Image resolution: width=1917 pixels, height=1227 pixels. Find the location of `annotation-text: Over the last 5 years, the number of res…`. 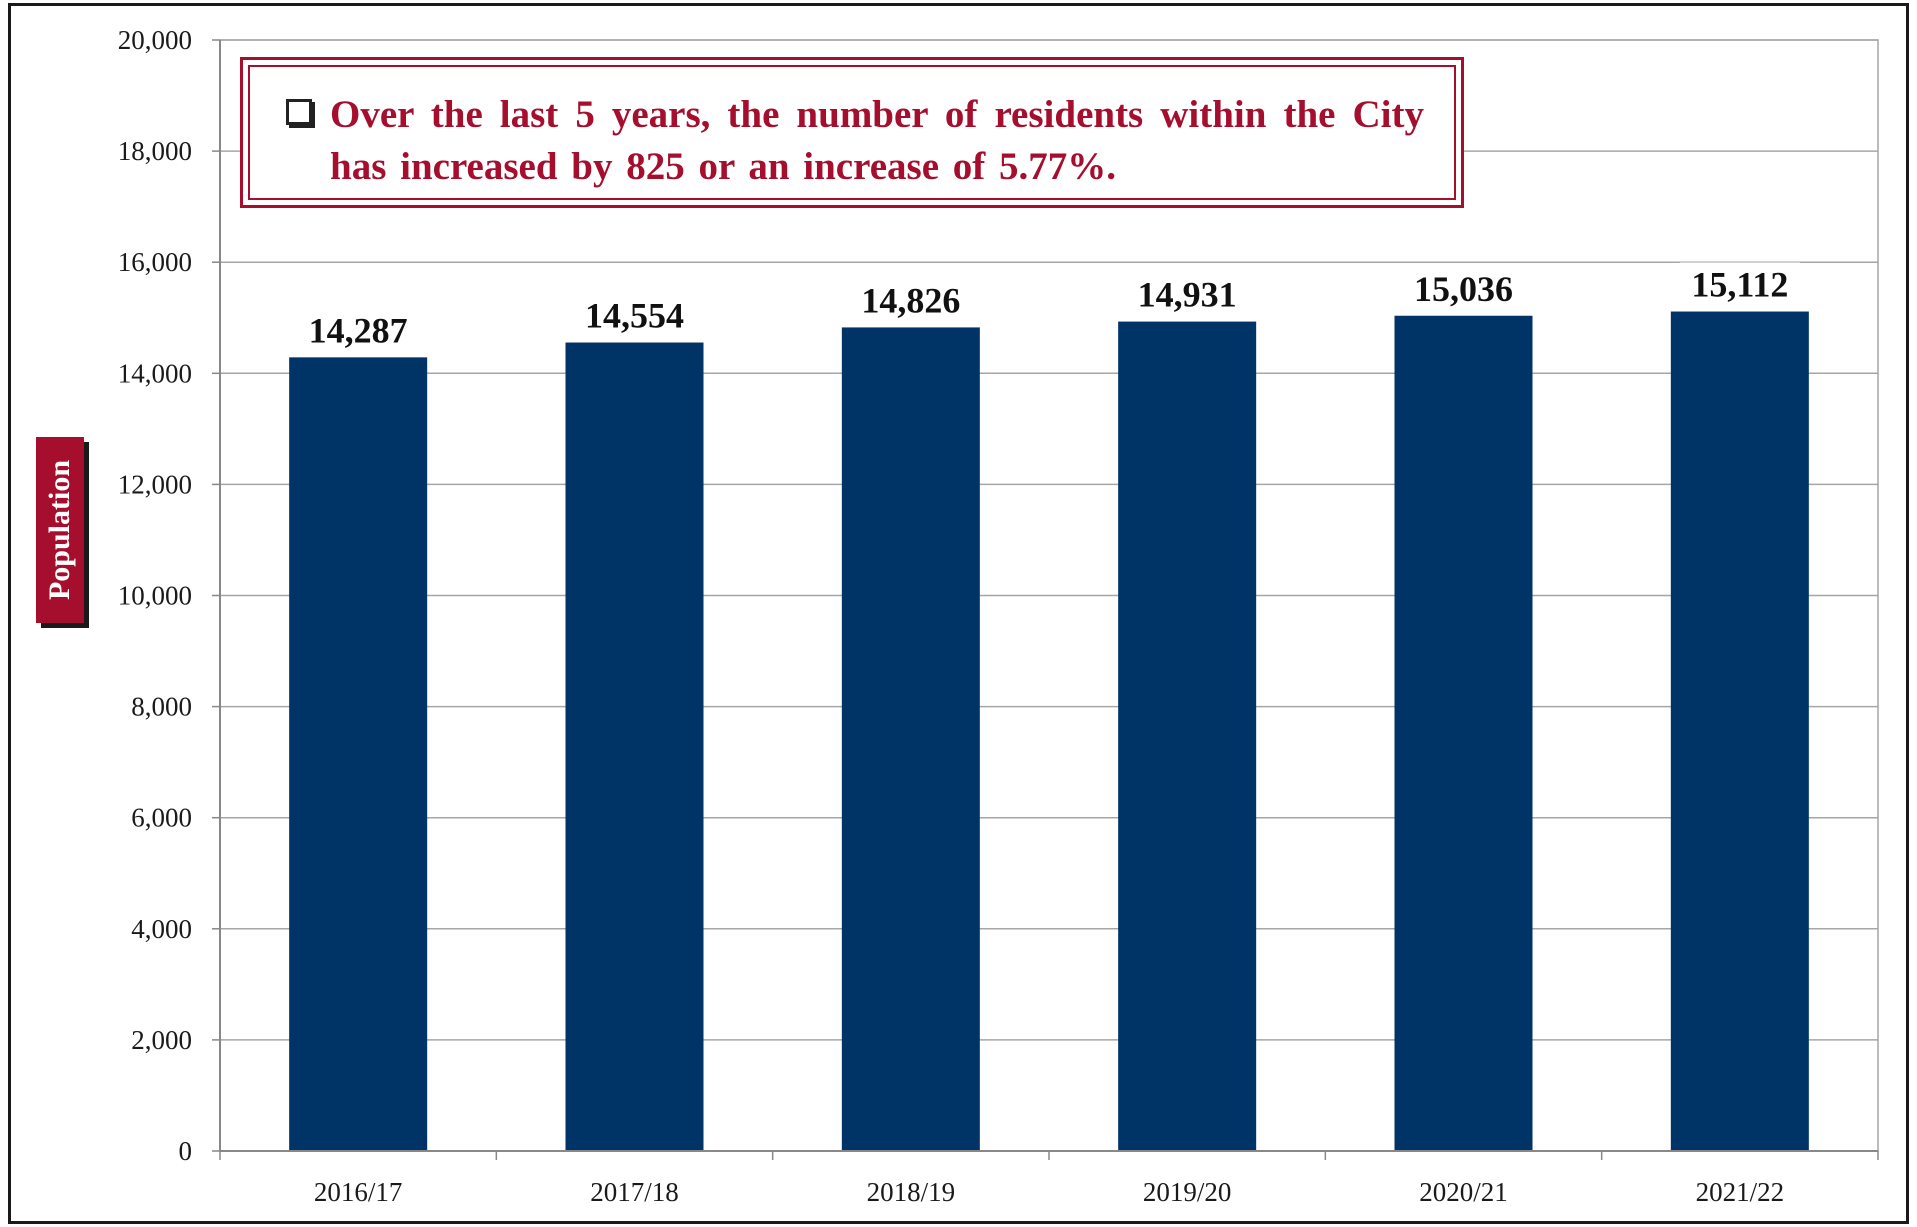

annotation-text: Over the last 5 years, the number of res… is located at coordinates (877, 140).